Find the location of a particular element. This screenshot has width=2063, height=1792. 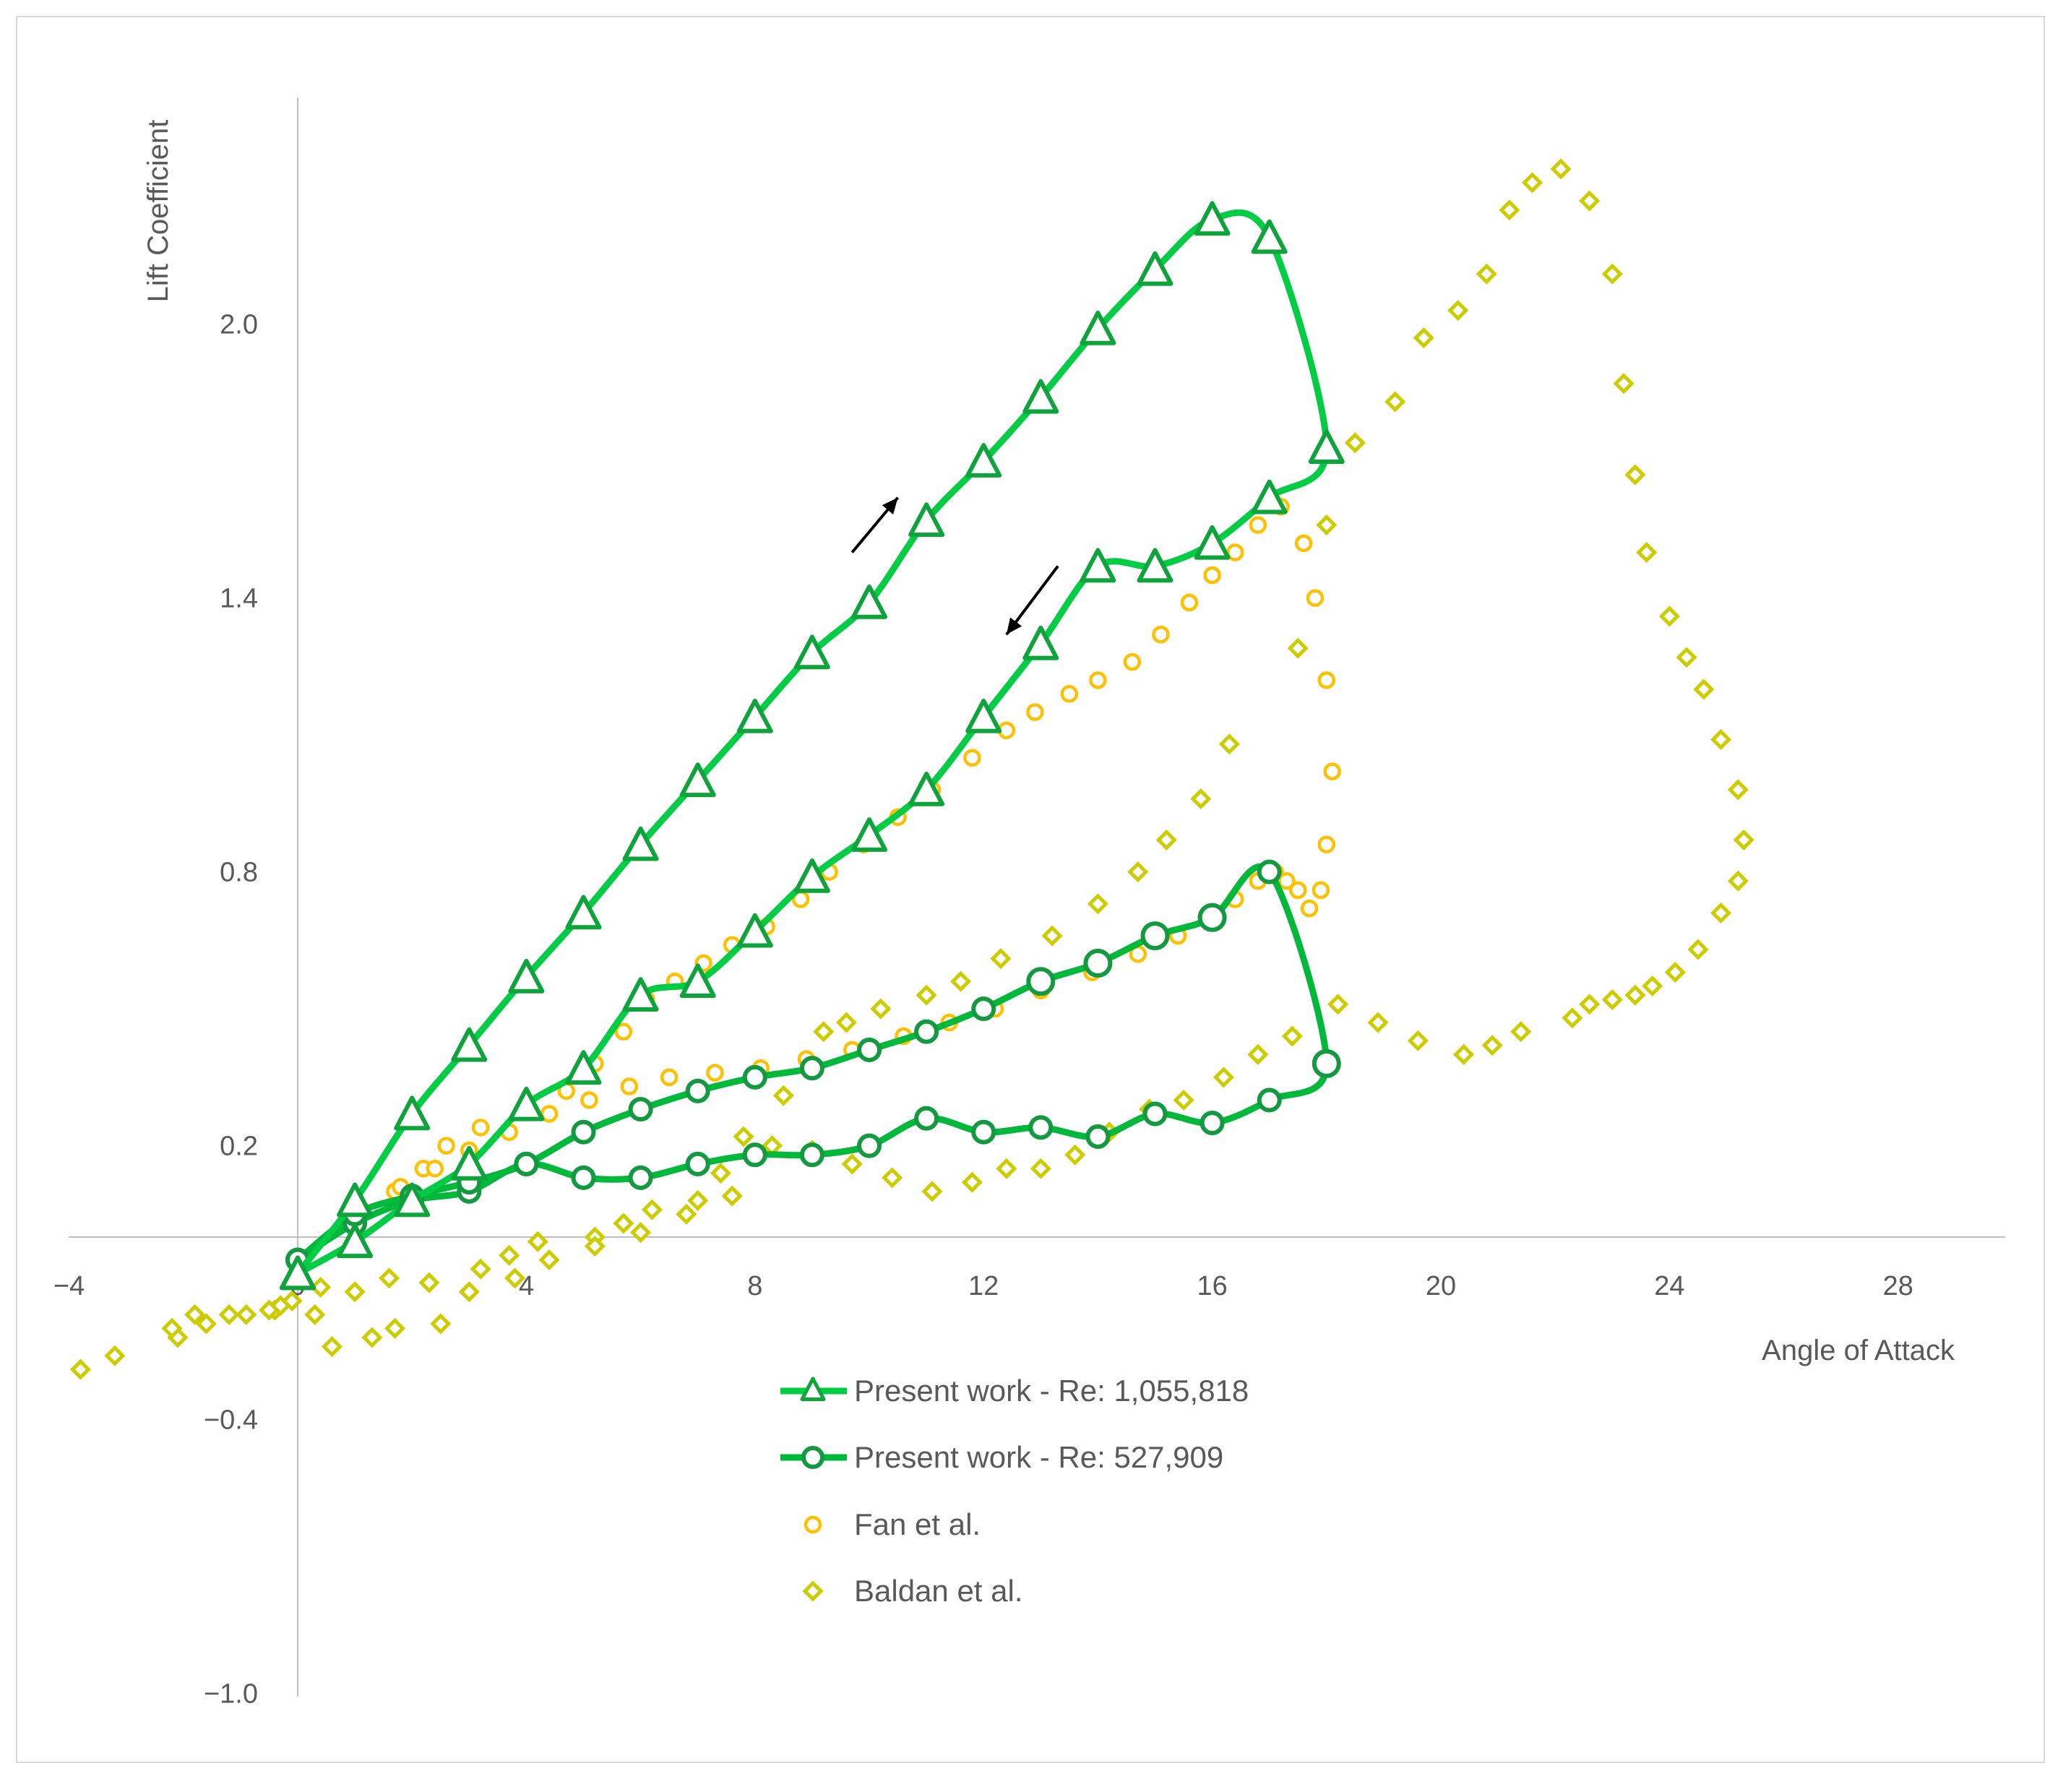

y-tick-label: −1.0 is located at coordinates (231, 1694).